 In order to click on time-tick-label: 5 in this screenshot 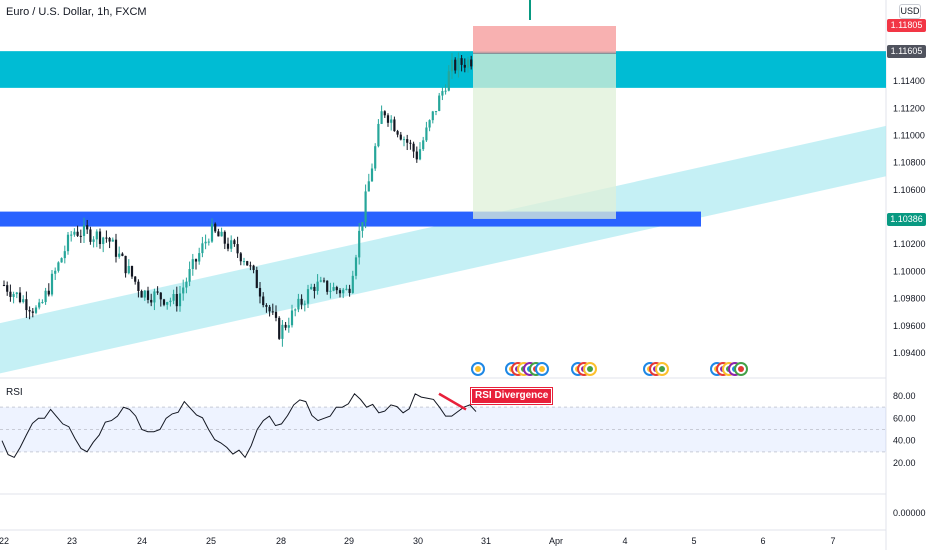, I will do `click(693, 541)`.